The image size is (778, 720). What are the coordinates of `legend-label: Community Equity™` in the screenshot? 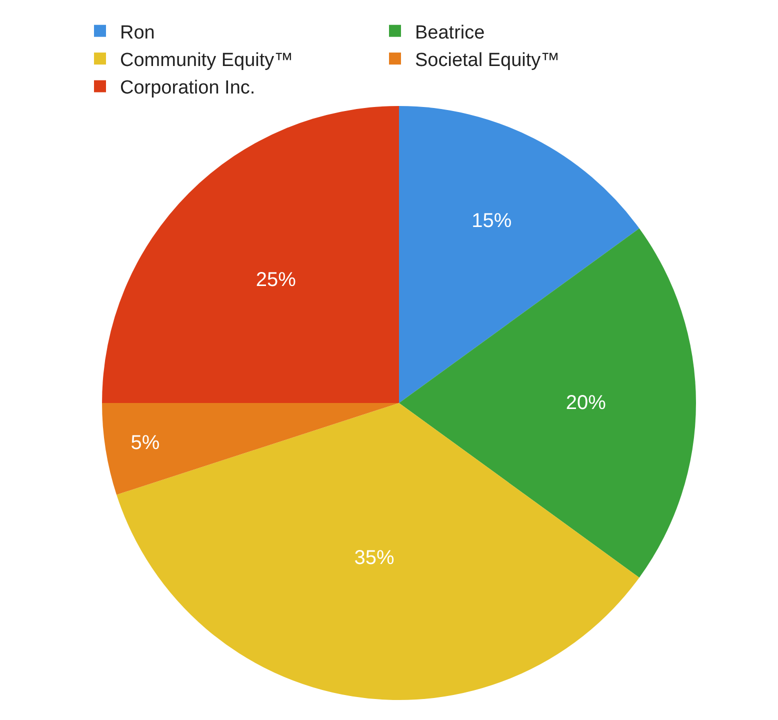 It's located at (207, 60).